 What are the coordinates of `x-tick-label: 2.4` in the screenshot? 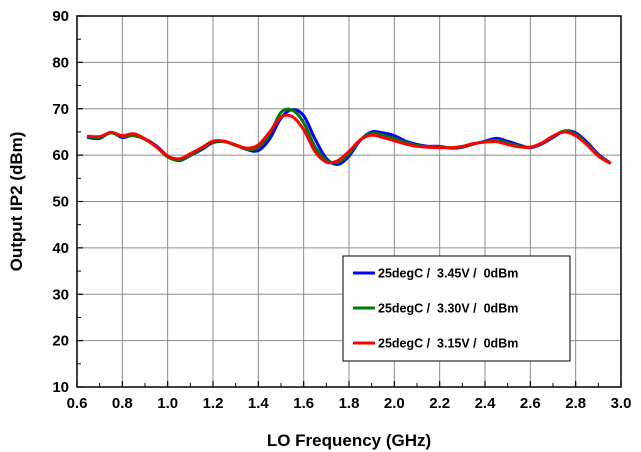 It's located at (486, 403).